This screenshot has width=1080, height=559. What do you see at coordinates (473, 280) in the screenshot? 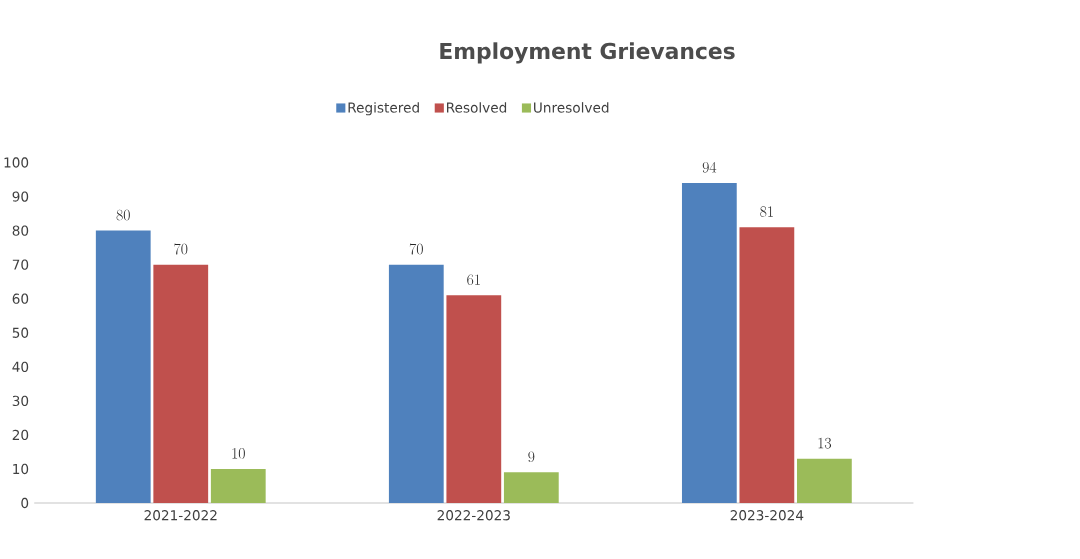
I see `data-label: 61` at bounding box center [473, 280].